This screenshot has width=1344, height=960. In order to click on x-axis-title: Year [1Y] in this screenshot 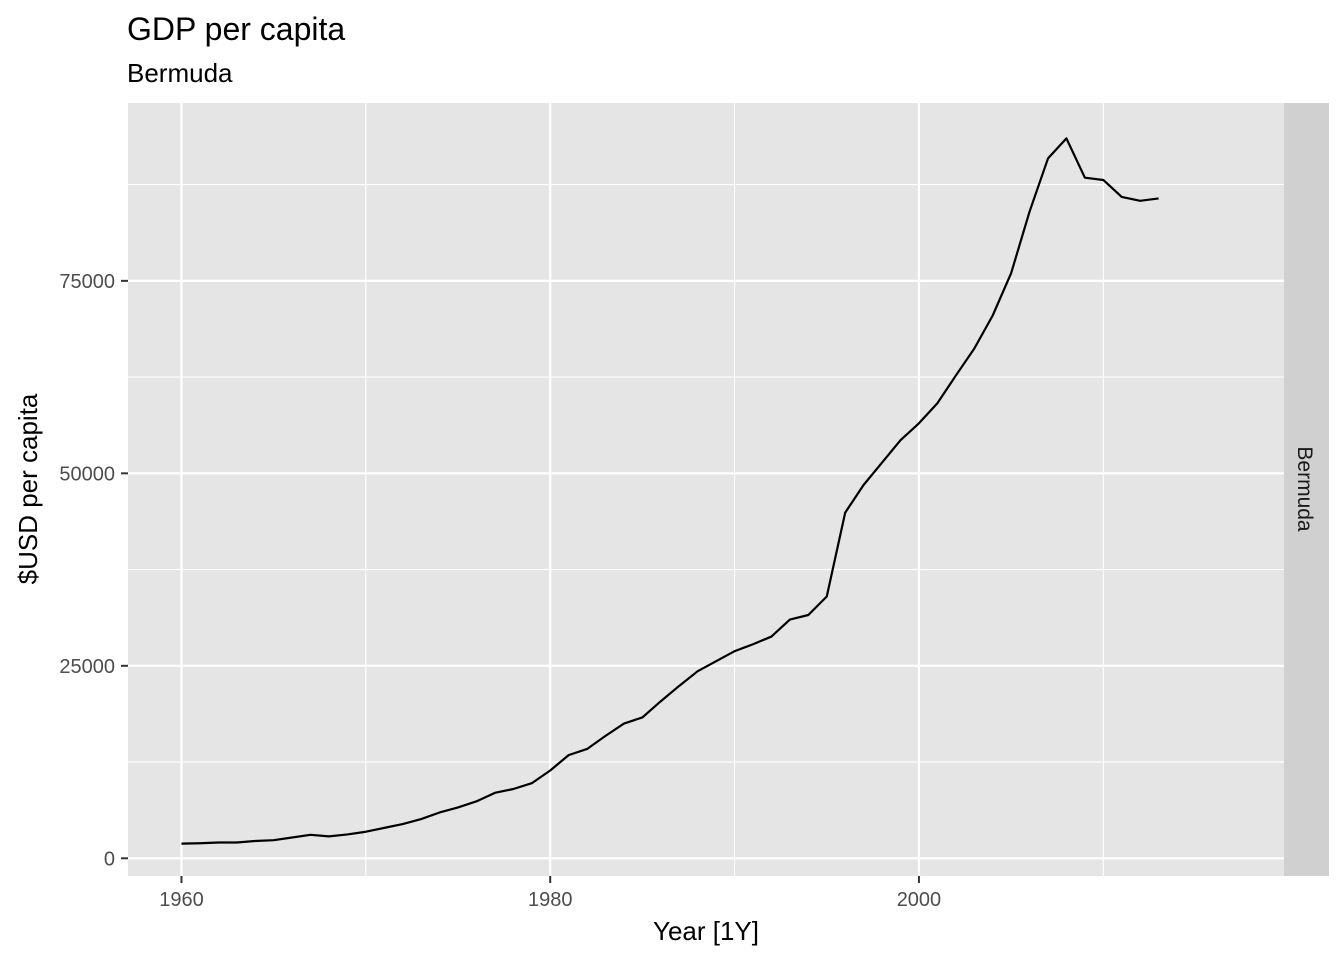, I will do `click(706, 931)`.